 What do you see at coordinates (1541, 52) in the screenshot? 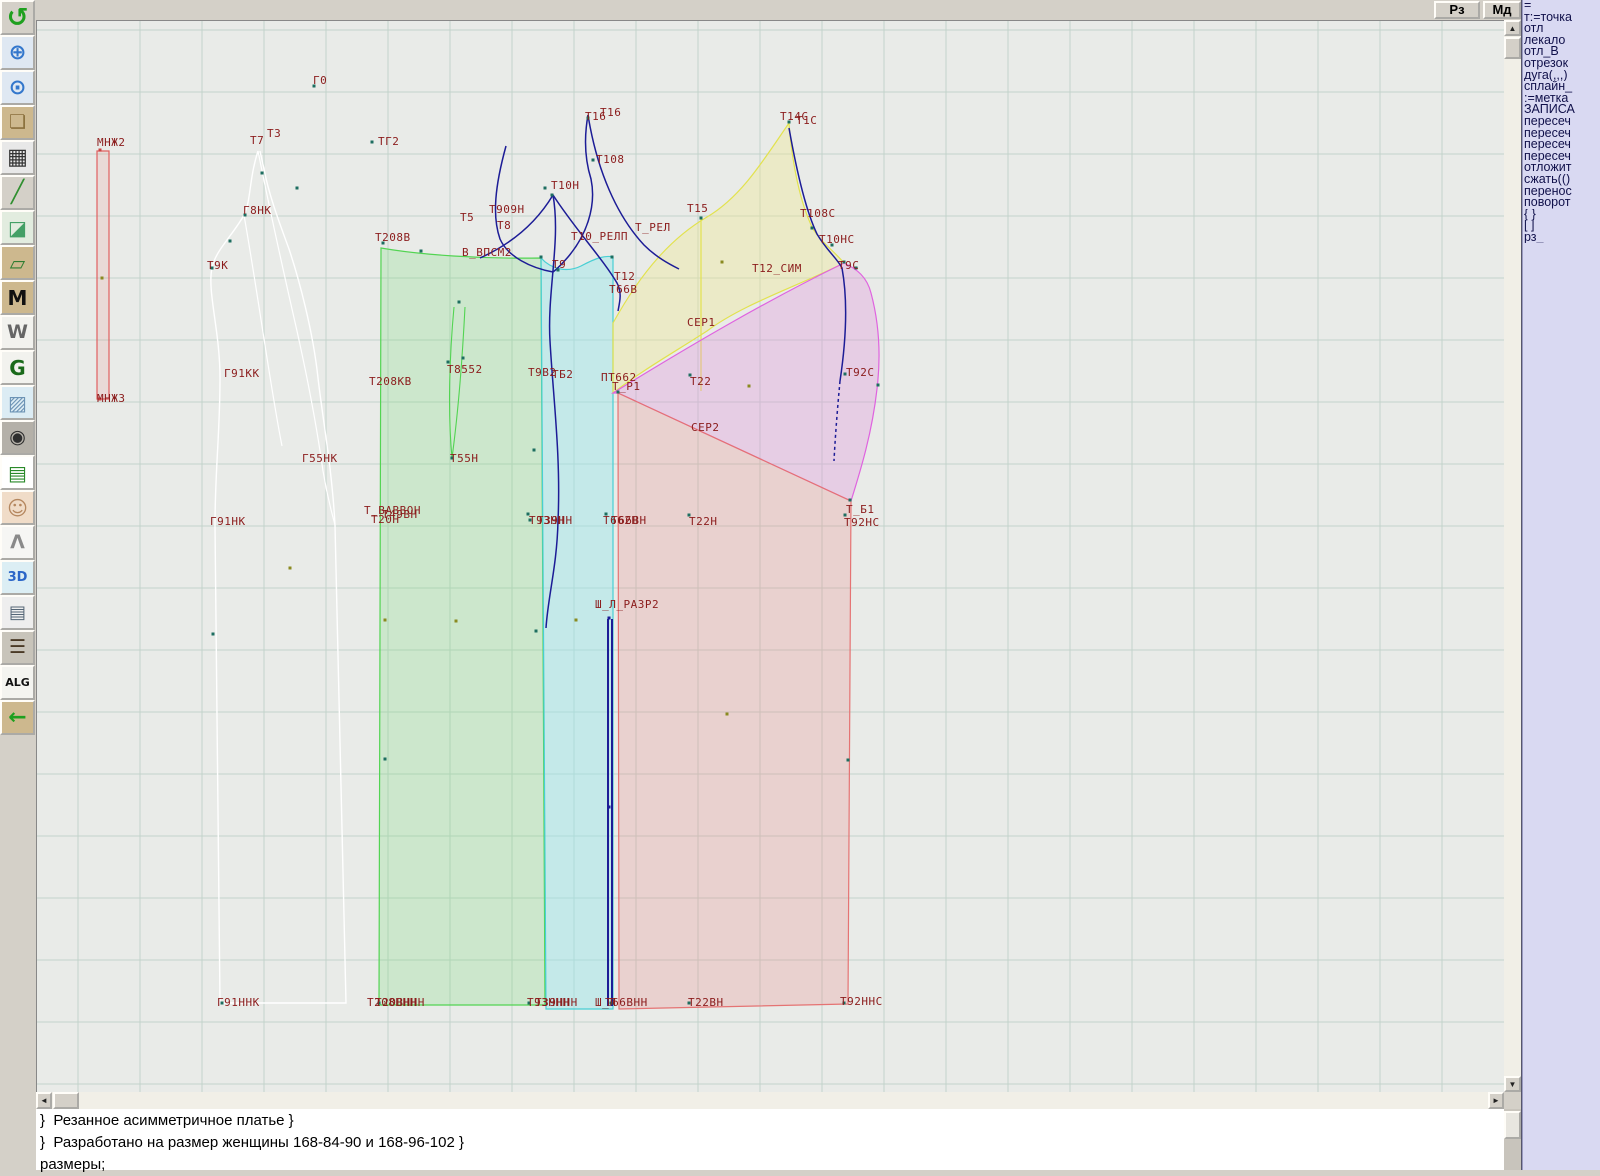
I see `command-item: отл_В` at bounding box center [1541, 52].